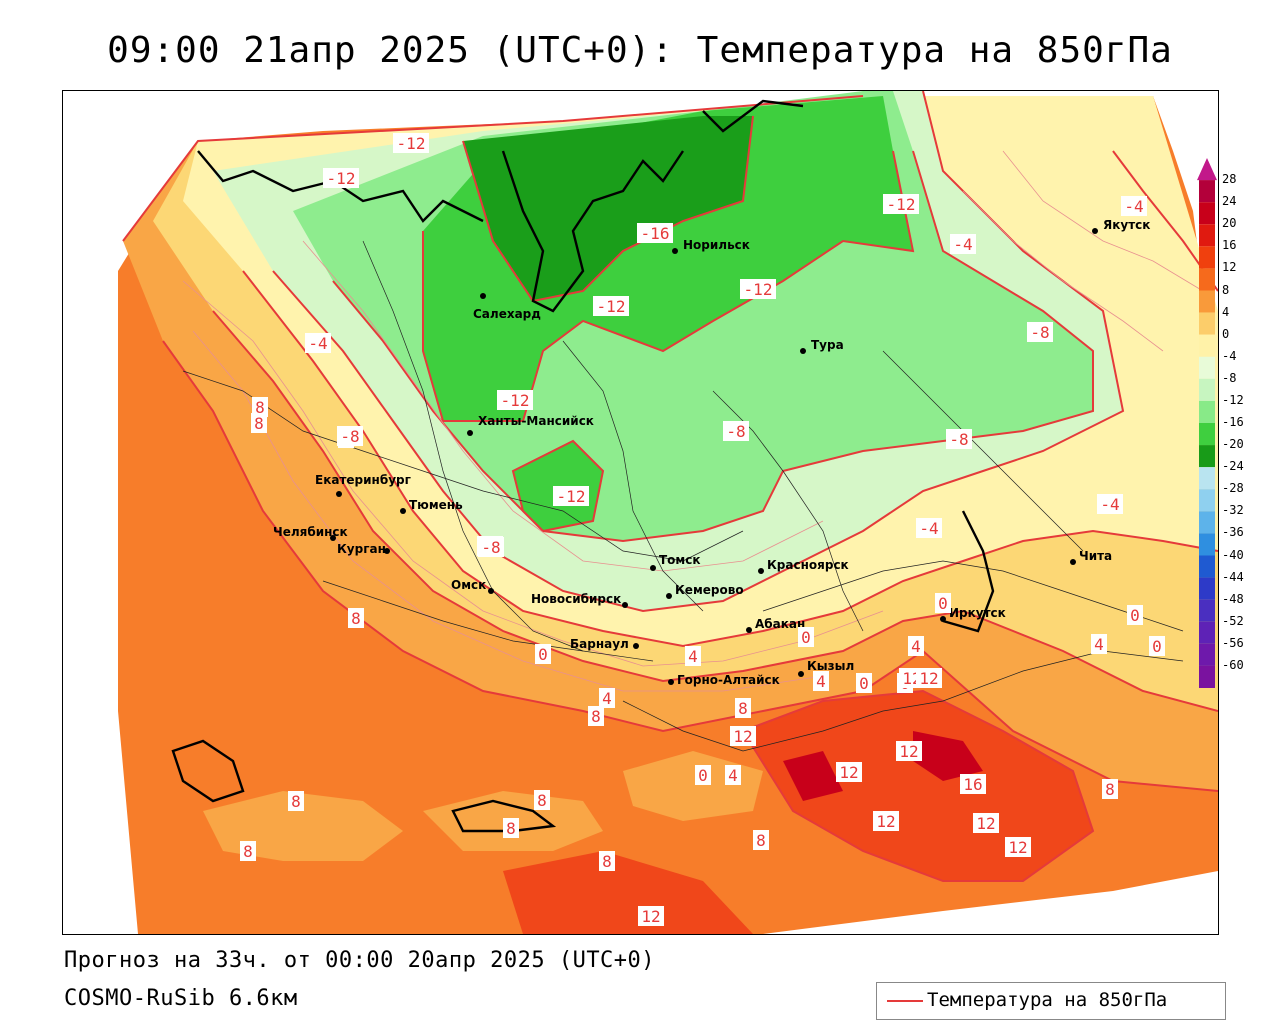  What do you see at coordinates (808, 565) in the screenshot?
I see `city-label: Красноярск` at bounding box center [808, 565].